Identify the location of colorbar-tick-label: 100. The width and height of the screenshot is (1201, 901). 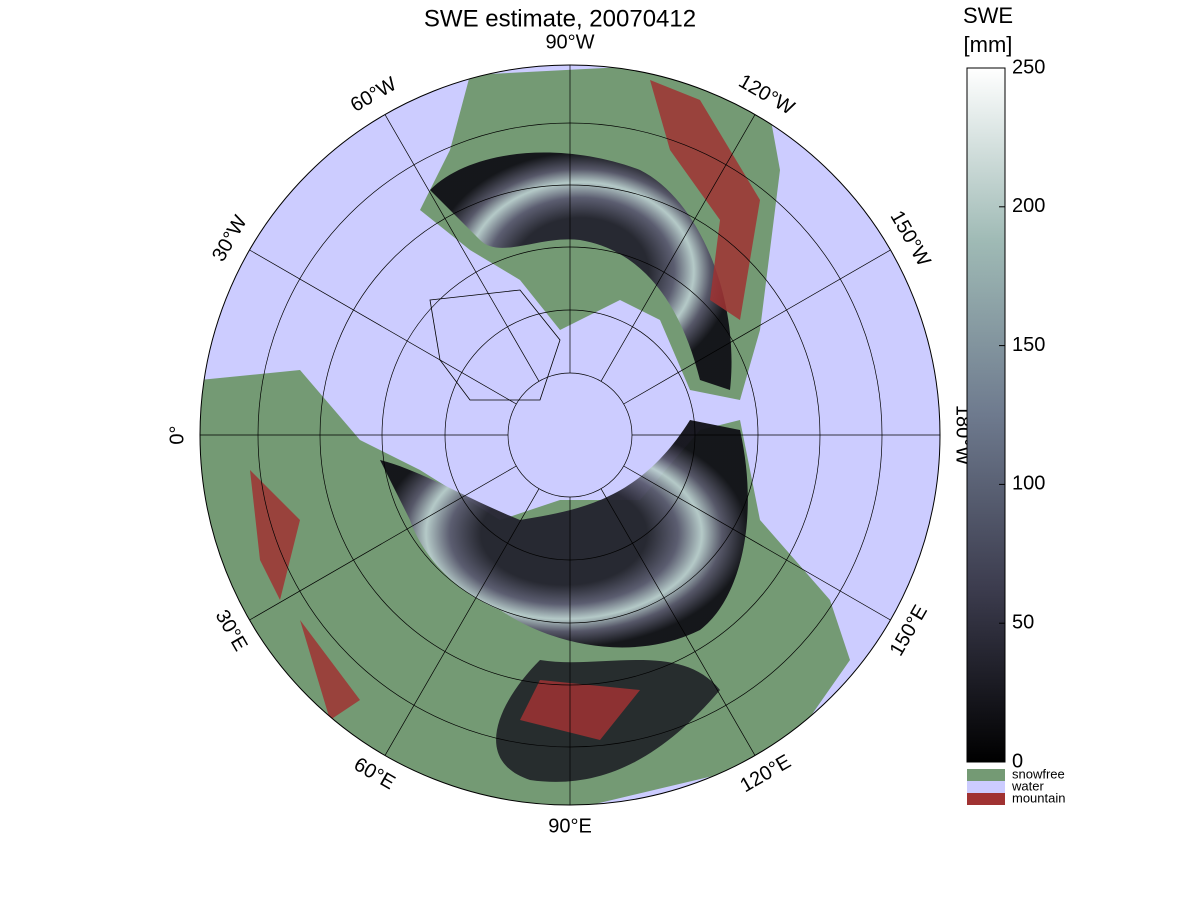
(1028, 484).